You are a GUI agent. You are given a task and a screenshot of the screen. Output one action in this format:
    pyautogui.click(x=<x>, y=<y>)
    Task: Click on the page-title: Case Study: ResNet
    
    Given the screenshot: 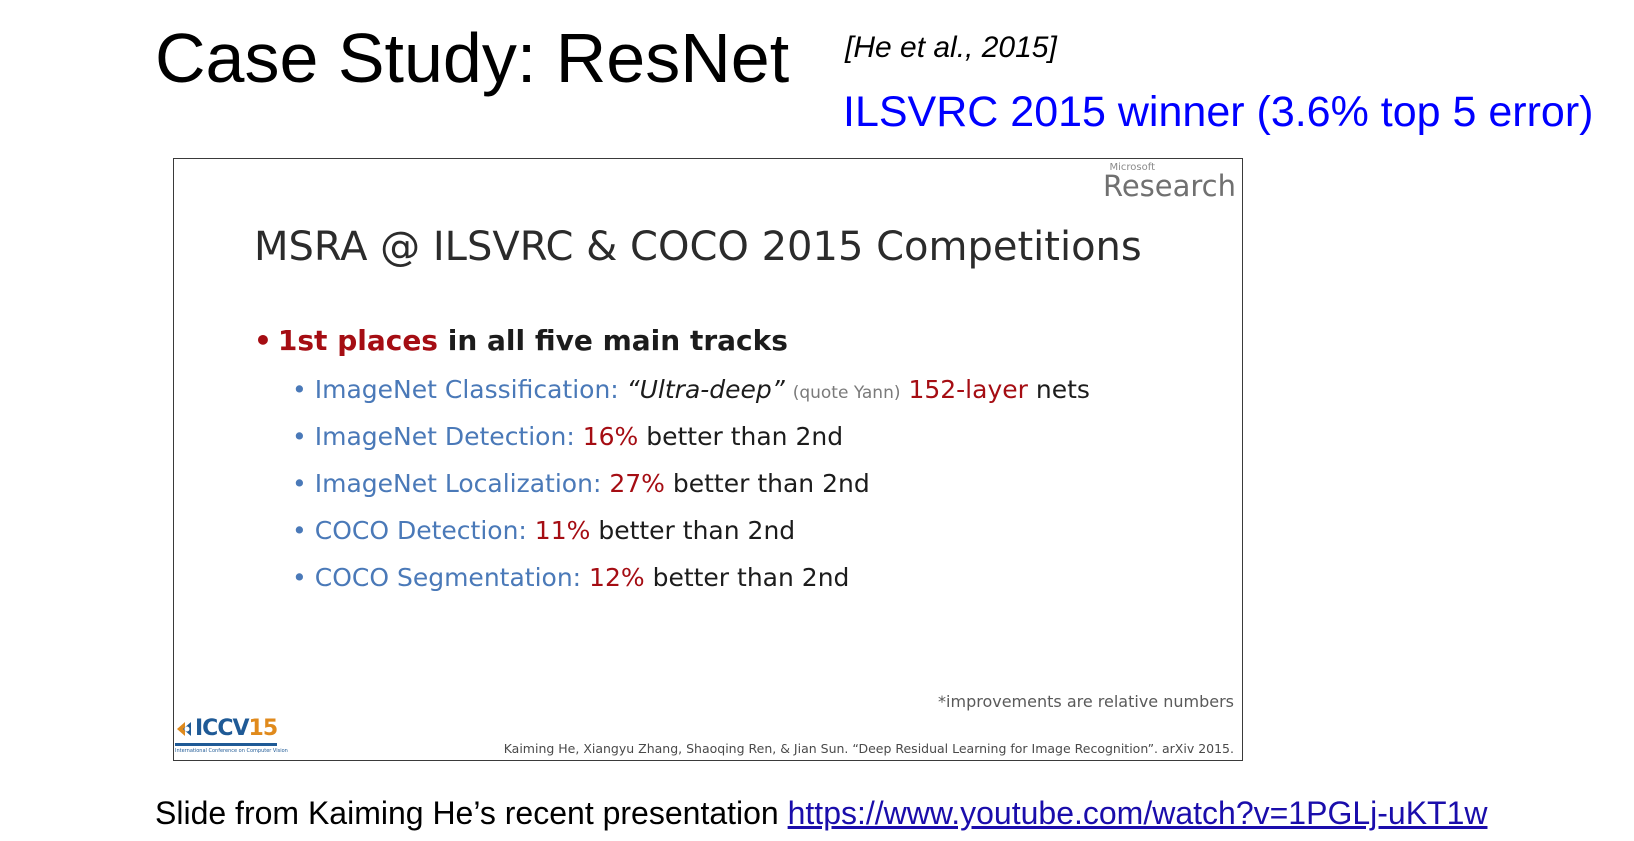 What is the action you would take?
    pyautogui.click(x=472, y=58)
    